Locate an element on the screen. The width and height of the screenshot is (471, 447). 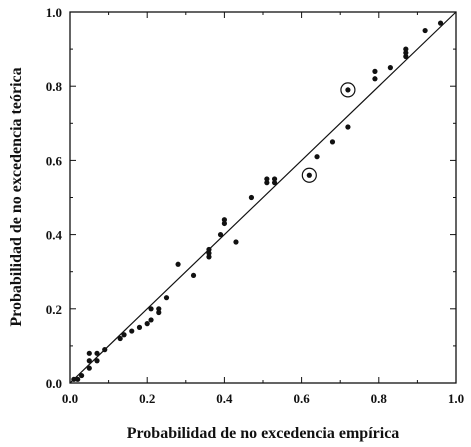
x-tick-label: 0.6 is located at coordinates (301, 398).